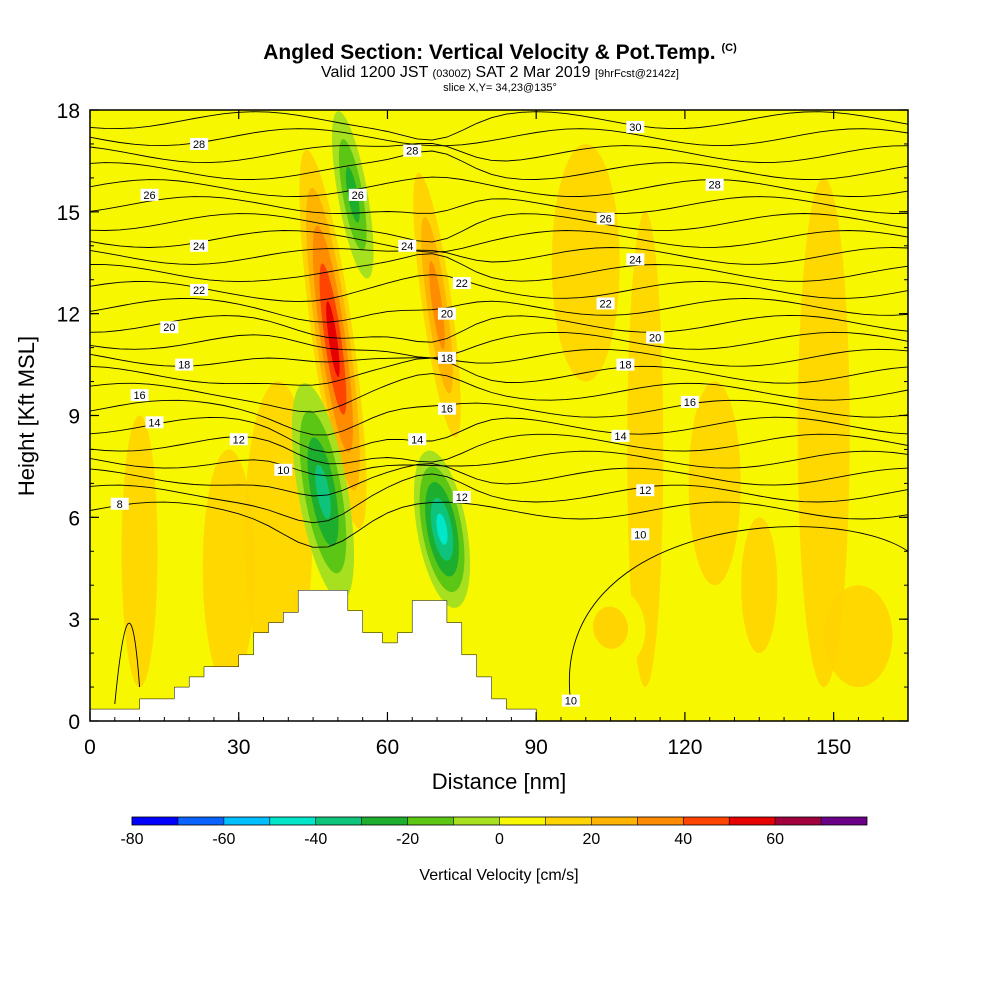  What do you see at coordinates (313, 655) in the screenshot?
I see `terrain-mask` at bounding box center [313, 655].